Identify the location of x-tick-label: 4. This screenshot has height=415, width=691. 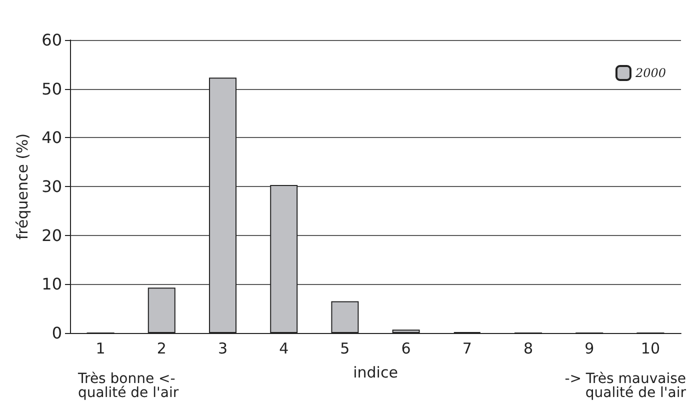
(284, 349).